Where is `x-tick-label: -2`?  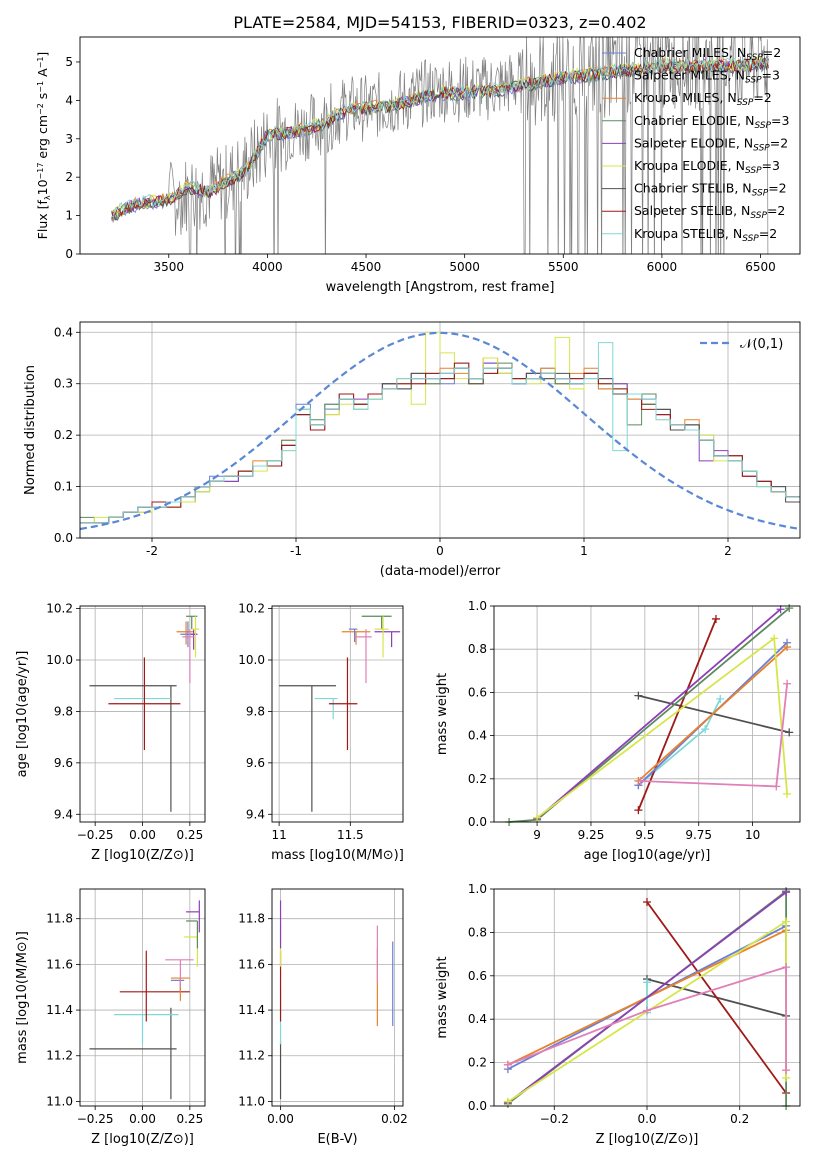 x-tick-label: -2 is located at coordinates (152, 551).